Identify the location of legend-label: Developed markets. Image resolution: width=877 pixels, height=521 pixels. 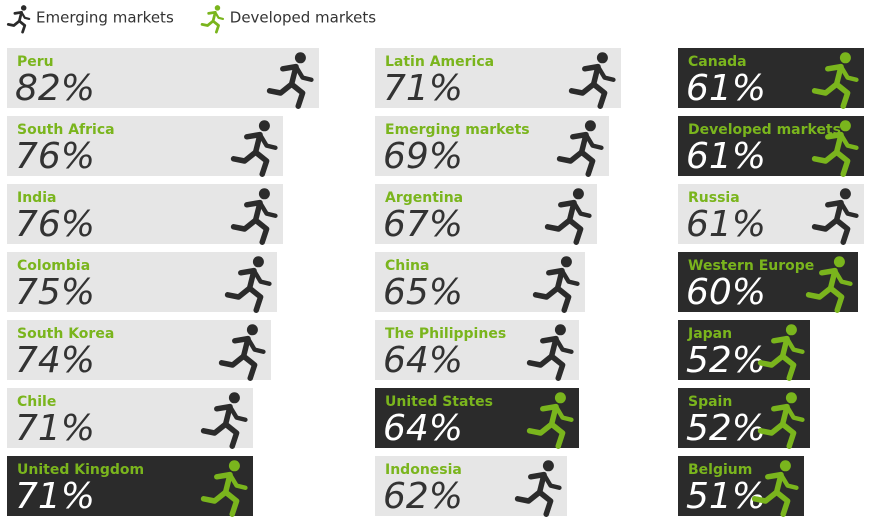
(303, 18).